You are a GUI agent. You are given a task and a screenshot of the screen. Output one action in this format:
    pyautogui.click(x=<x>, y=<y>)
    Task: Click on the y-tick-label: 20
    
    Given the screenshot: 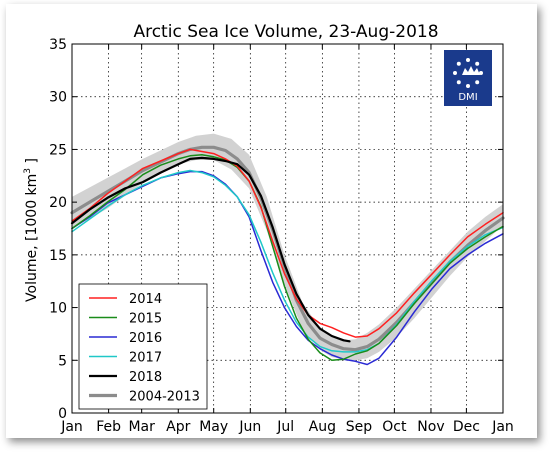 What is the action you would take?
    pyautogui.click(x=58, y=203)
    